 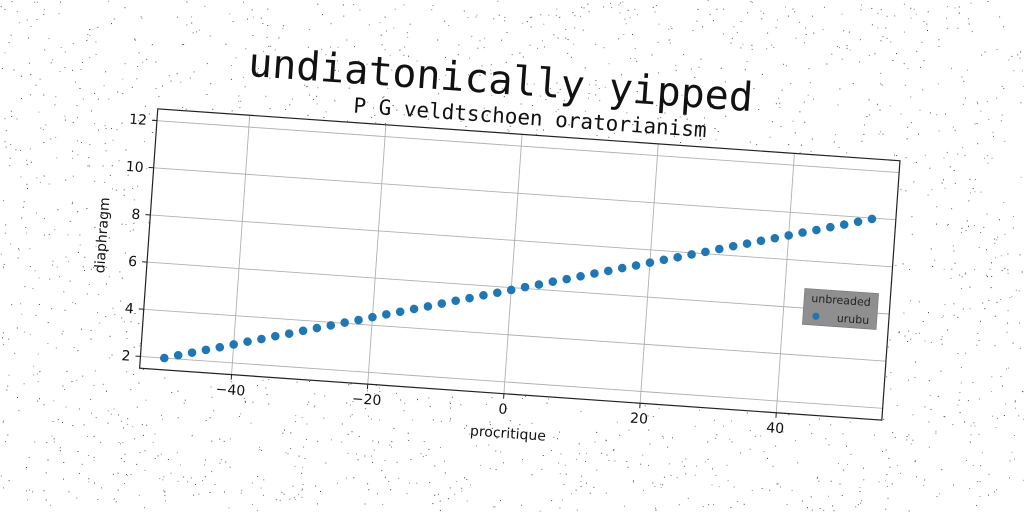 I want to click on x-axis-label: procritique, so click(x=507, y=433).